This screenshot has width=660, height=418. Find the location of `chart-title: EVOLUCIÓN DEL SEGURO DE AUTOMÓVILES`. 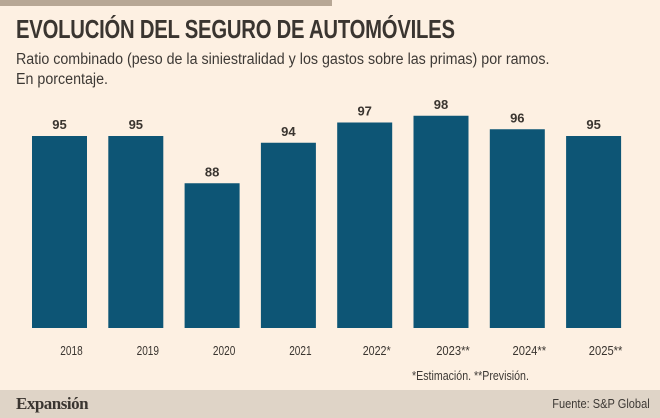

chart-title: EVOLUCIÓN DEL SEGURO DE AUTOMÓVILES is located at coordinates (235, 29).